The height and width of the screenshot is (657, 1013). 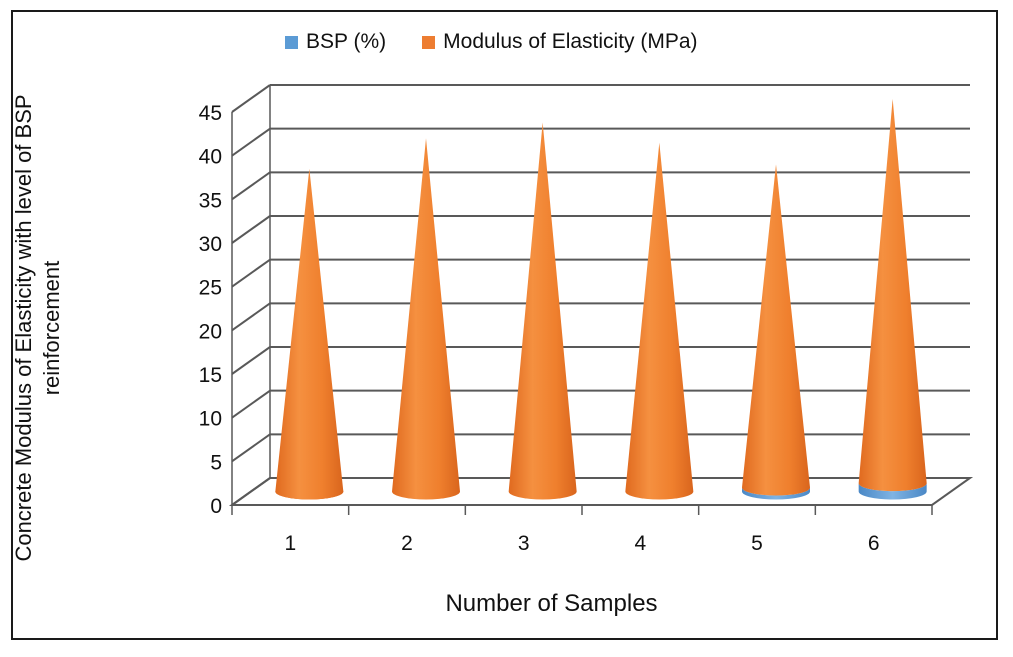 What do you see at coordinates (407, 543) in the screenshot?
I see `x-tick-label: 2` at bounding box center [407, 543].